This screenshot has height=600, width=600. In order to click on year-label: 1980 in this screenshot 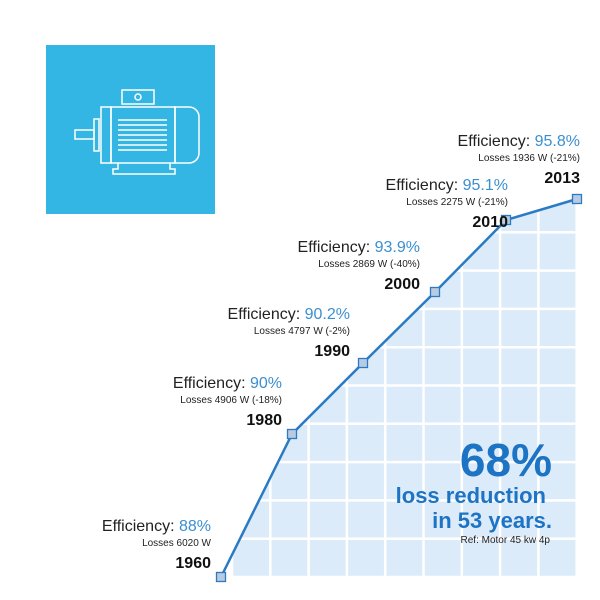, I will do `click(264, 420)`.